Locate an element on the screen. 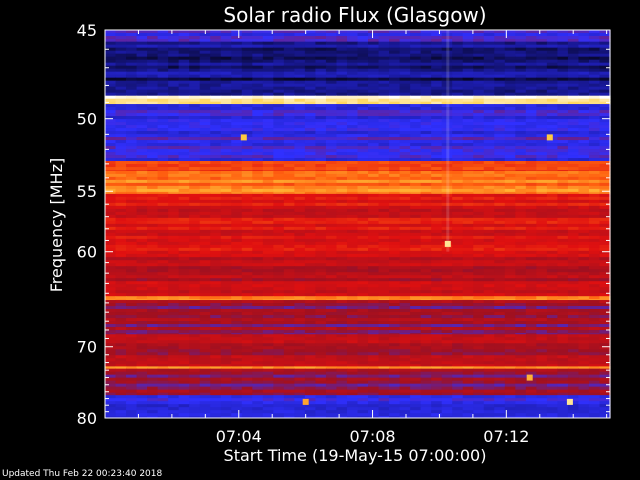 This screenshot has width=640, height=480. y-tick-label: 80 is located at coordinates (87, 418).